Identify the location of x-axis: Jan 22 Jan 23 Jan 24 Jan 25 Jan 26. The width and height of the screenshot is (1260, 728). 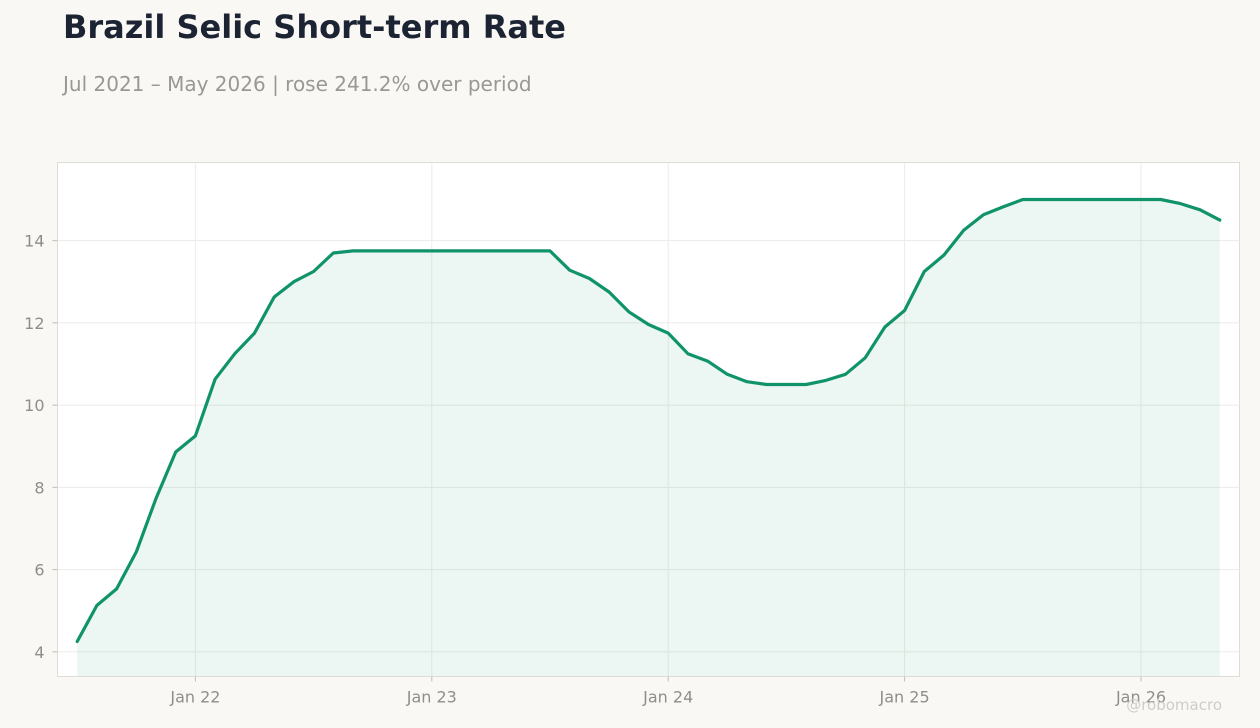
(667, 691).